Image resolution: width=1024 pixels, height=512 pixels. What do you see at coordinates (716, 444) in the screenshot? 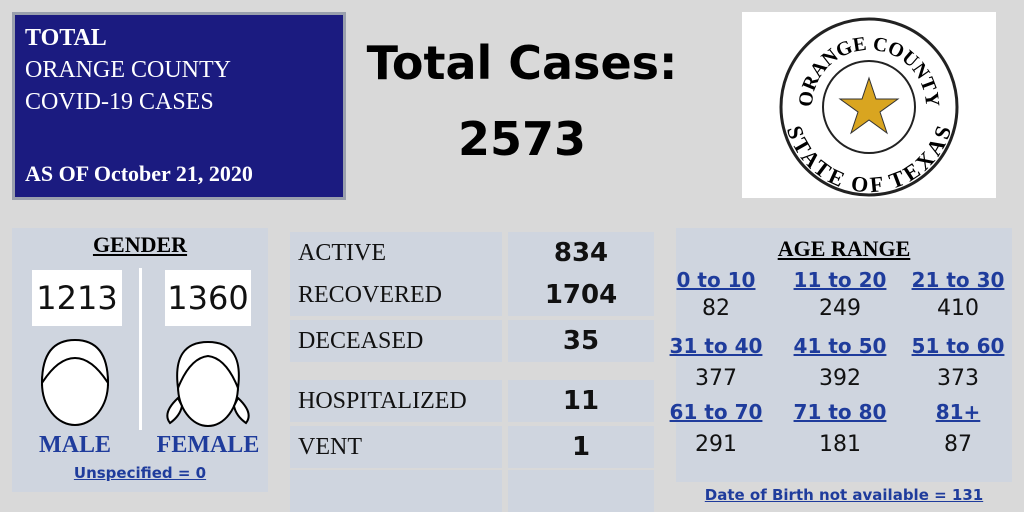
I see `age-count: 291` at bounding box center [716, 444].